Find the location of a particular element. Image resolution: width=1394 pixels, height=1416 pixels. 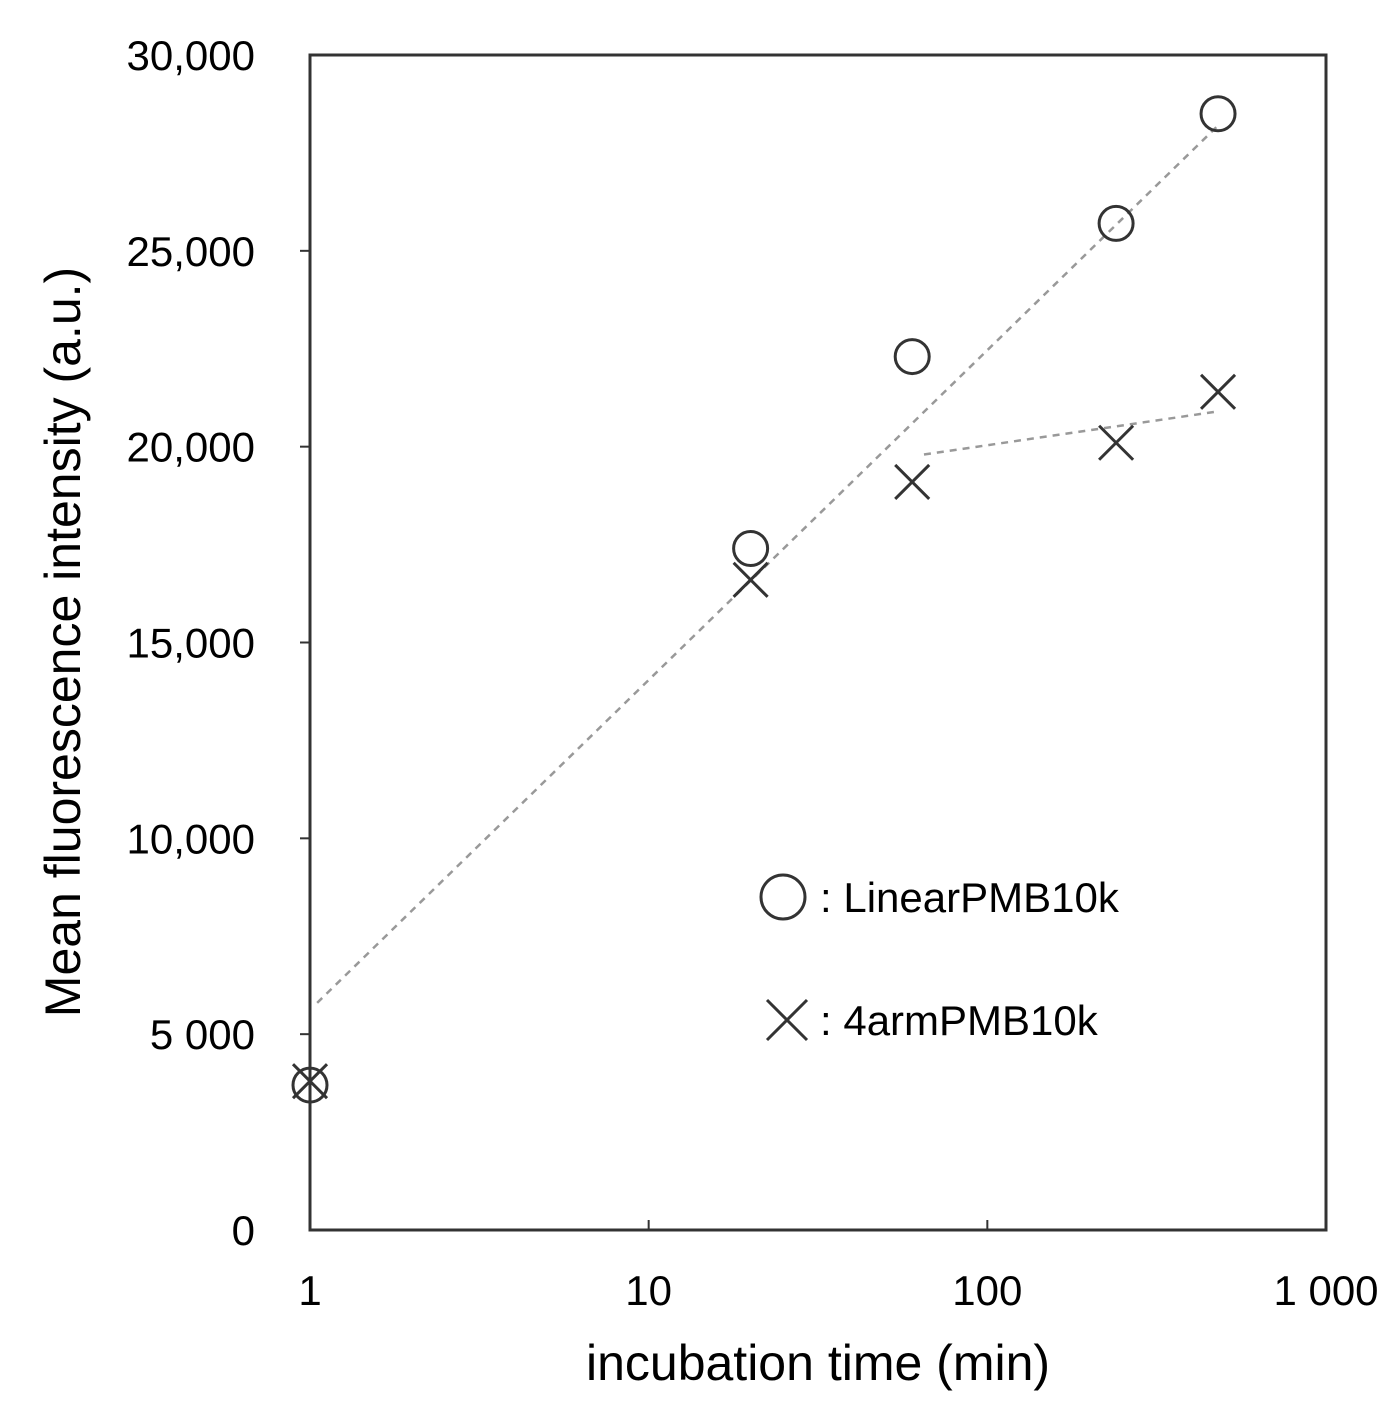

y-tick-label: 5 000 is located at coordinates (202, 1034).